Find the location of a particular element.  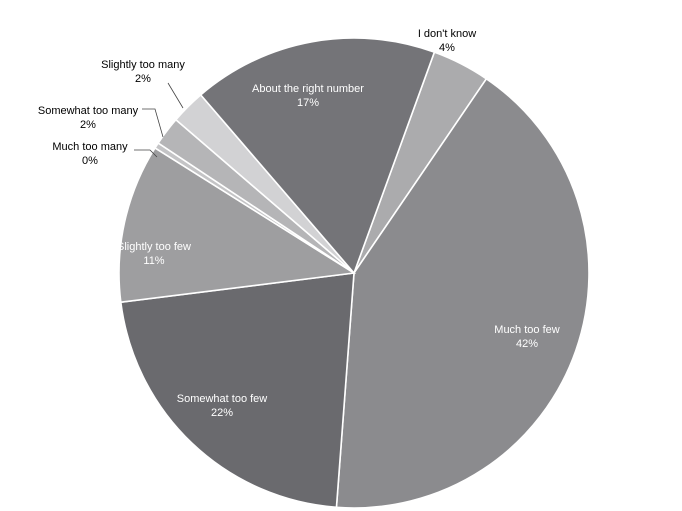

slice-category-text: Slightly too many is located at coordinates (143, 65).